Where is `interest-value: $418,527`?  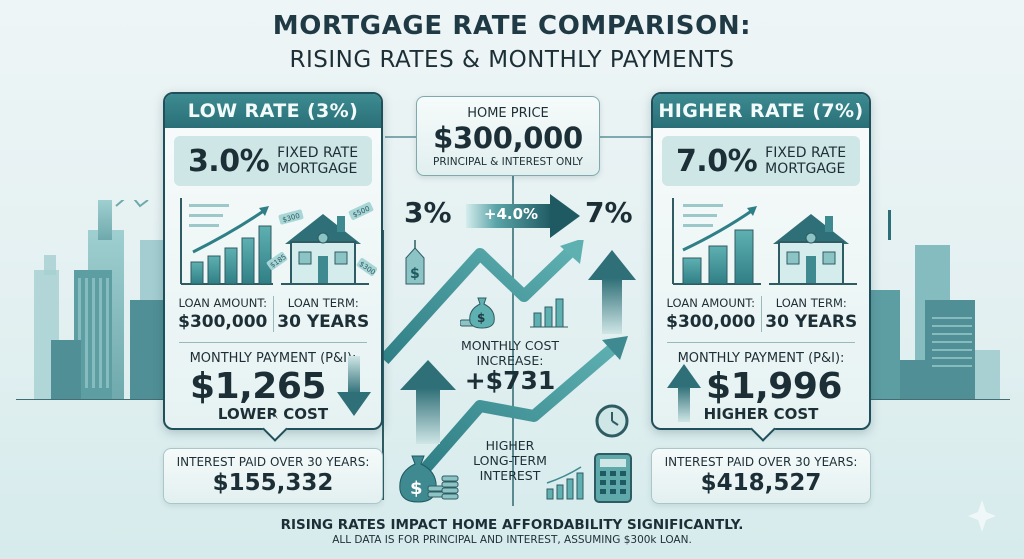
interest-value: $418,527 is located at coordinates (761, 483).